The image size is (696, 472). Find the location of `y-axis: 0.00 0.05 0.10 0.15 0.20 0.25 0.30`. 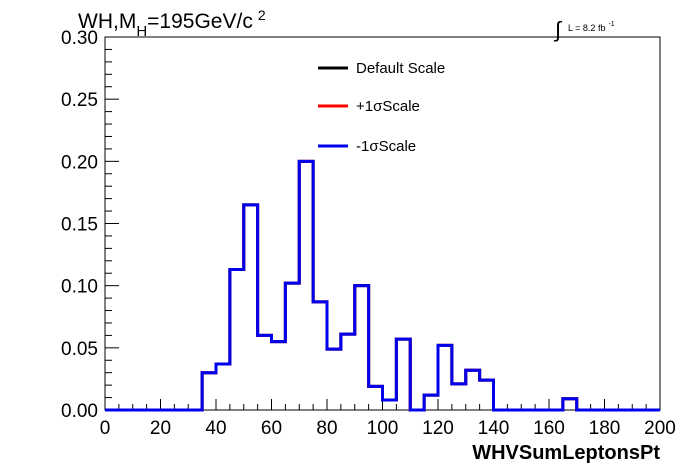

y-axis: 0.00 0.05 0.10 0.15 0.20 0.25 0.30 is located at coordinates (90, 225).